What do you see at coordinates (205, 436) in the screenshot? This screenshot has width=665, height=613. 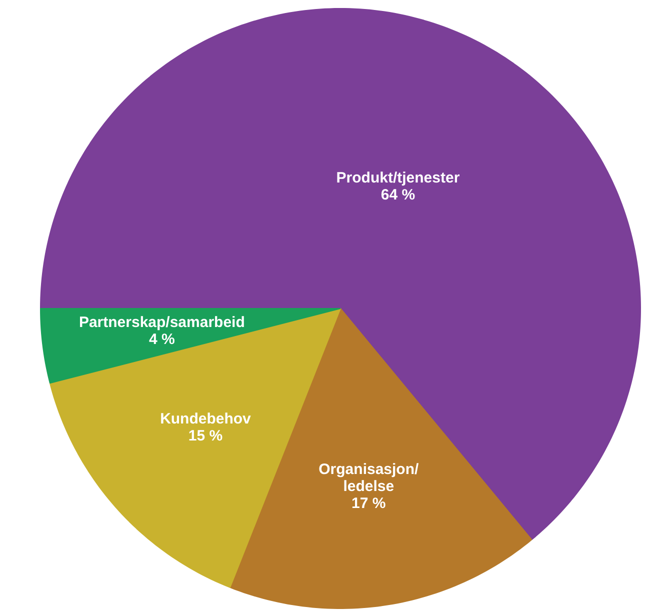 I see `data-label: 15 %` at bounding box center [205, 436].